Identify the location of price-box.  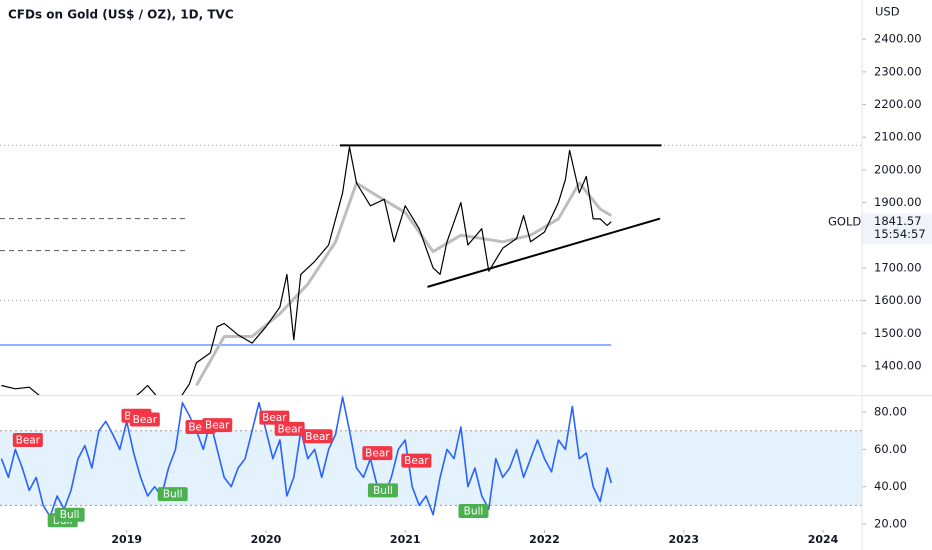
(897, 228).